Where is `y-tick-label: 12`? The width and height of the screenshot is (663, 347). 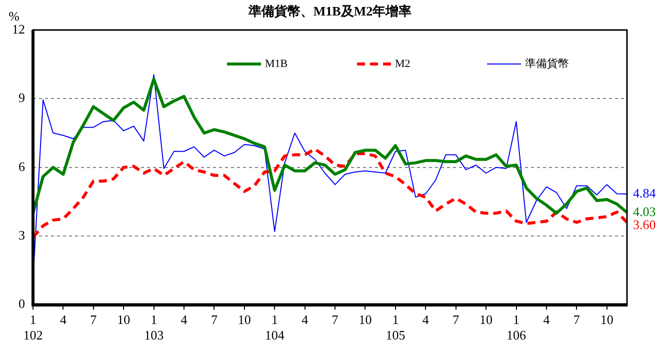
y-tick-label: 12 is located at coordinates (18, 28).